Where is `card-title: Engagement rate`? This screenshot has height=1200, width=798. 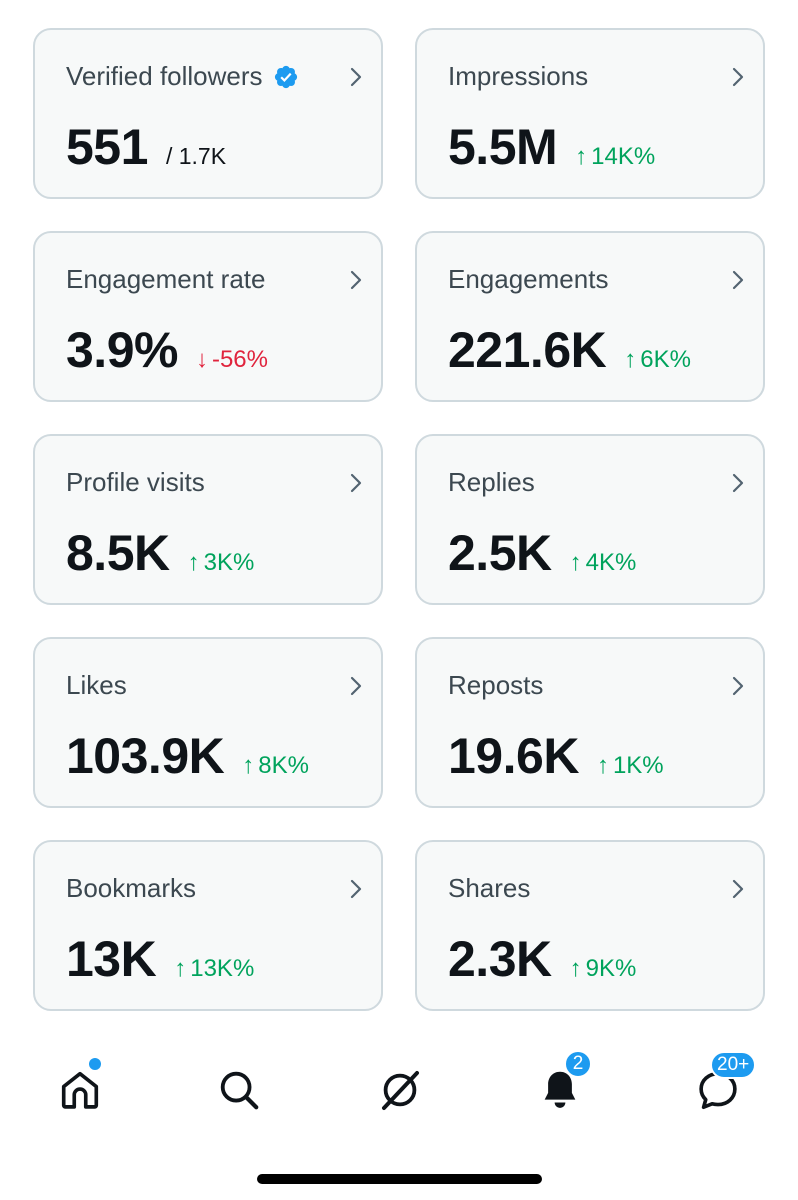 card-title: Engagement rate is located at coordinates (166, 279).